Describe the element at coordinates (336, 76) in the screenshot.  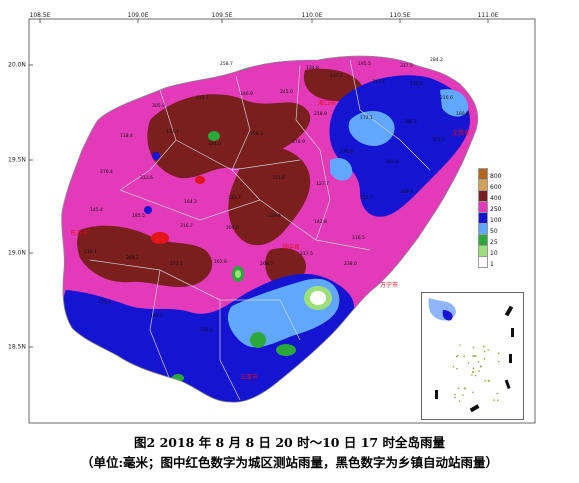
I see `station-value: 137.2` at that location.